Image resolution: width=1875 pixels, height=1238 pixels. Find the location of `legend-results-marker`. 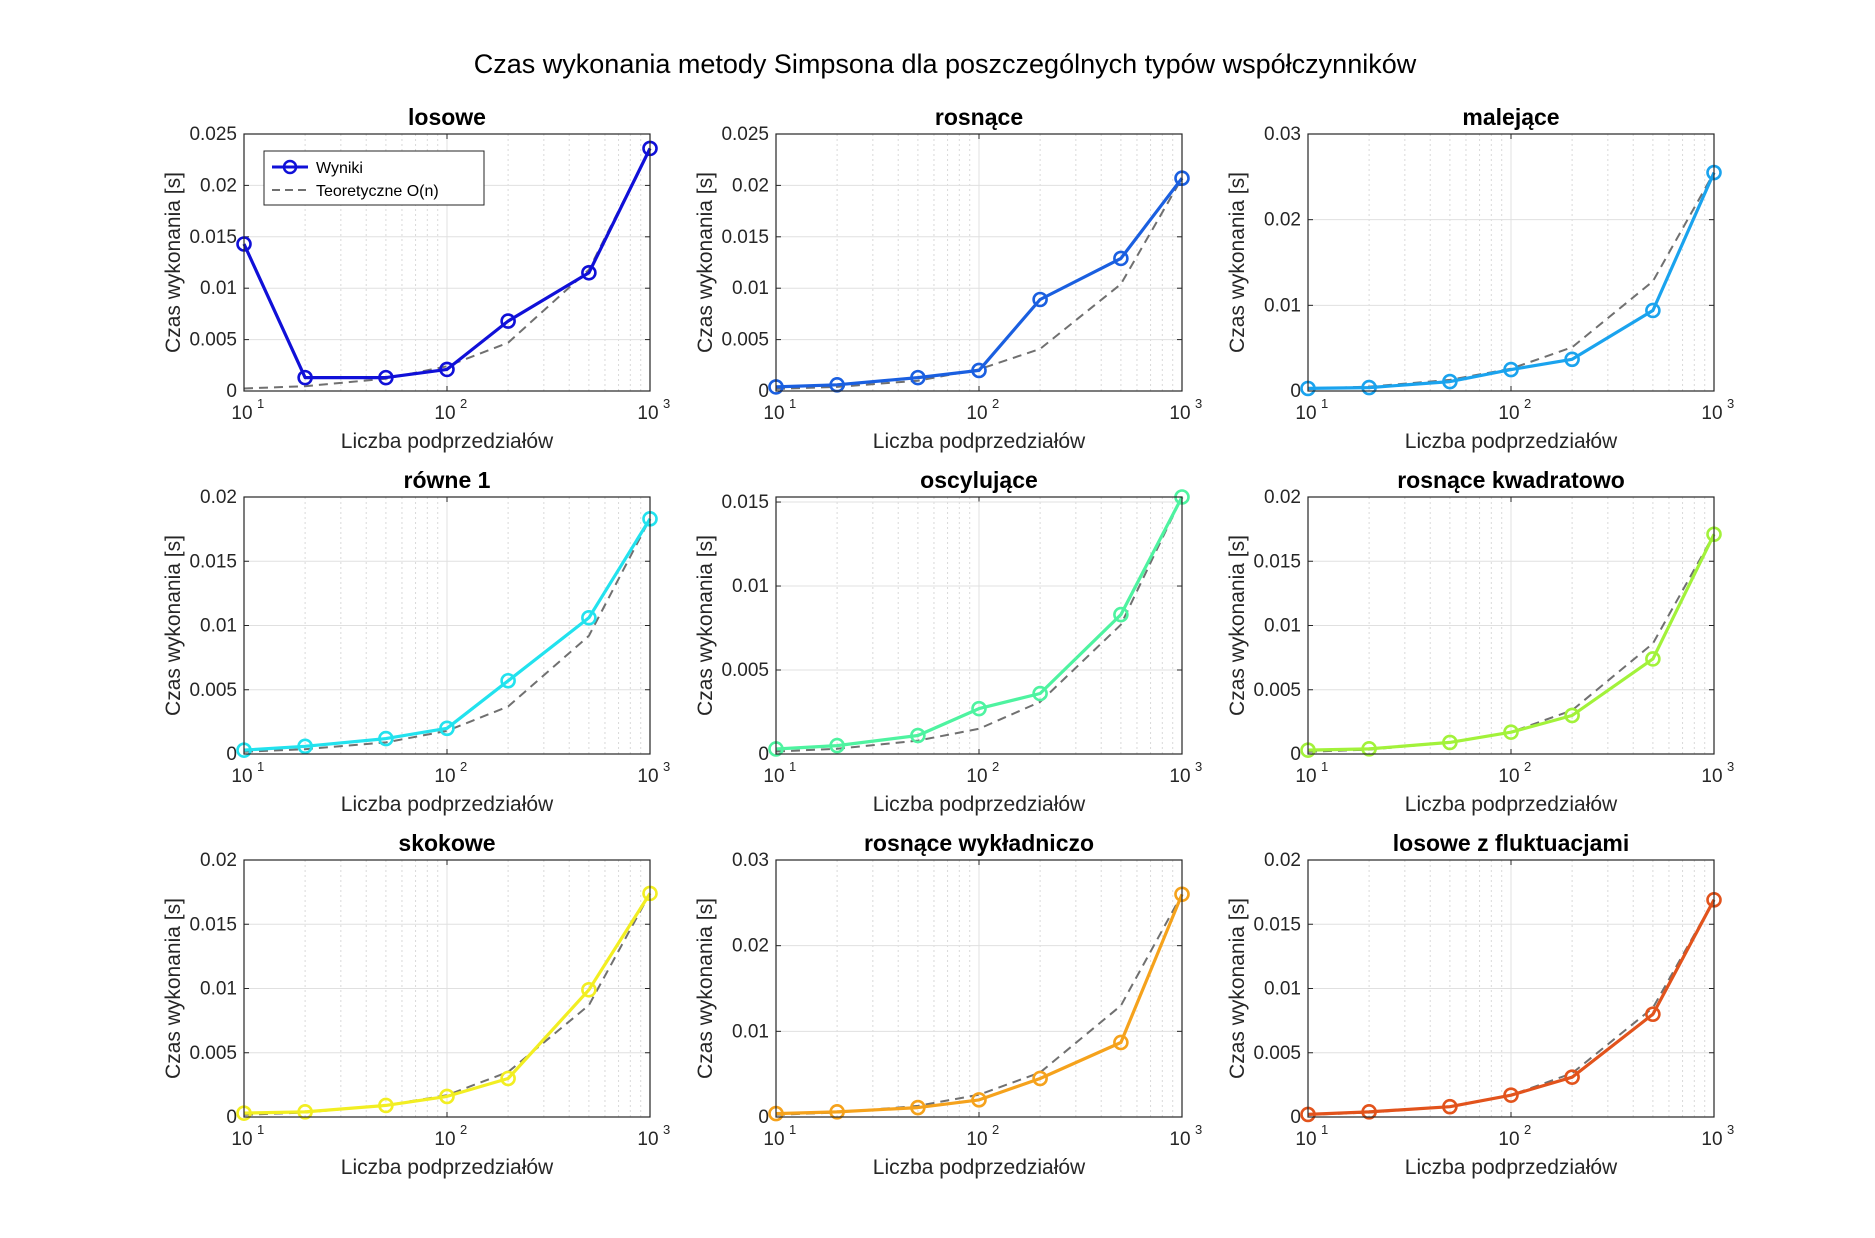

legend-results-marker is located at coordinates (290, 167).